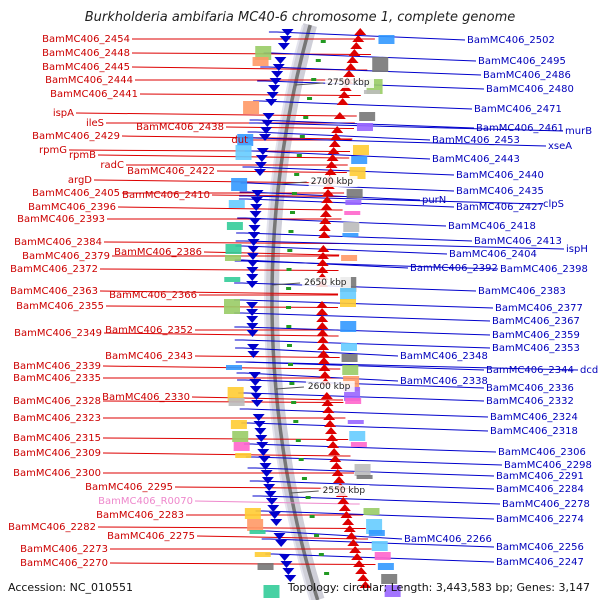 The width and height of the screenshot is (600, 600). I want to click on gene-label-left: BamMC406_2339, so click(57, 366).